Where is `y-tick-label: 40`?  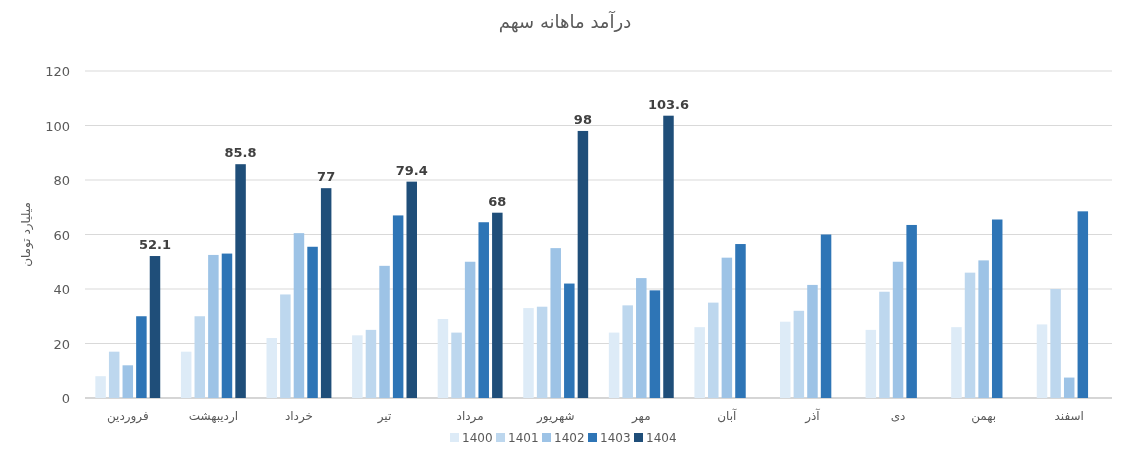
y-tick-label: 40 is located at coordinates (61, 289).